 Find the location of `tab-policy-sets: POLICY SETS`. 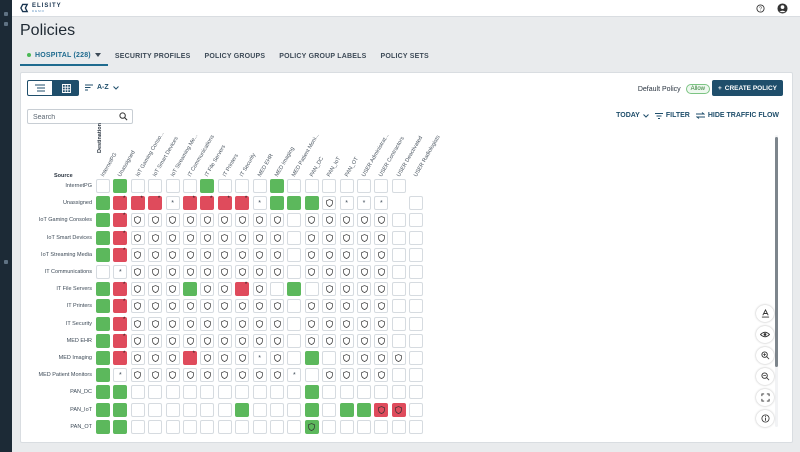

tab-policy-sets: POLICY SETS is located at coordinates (404, 56).